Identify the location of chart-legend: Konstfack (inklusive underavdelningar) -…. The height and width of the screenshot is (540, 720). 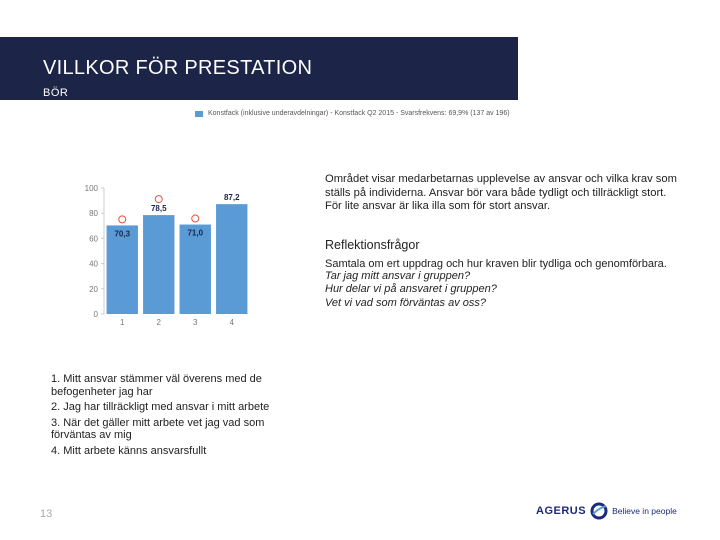
(352, 113).